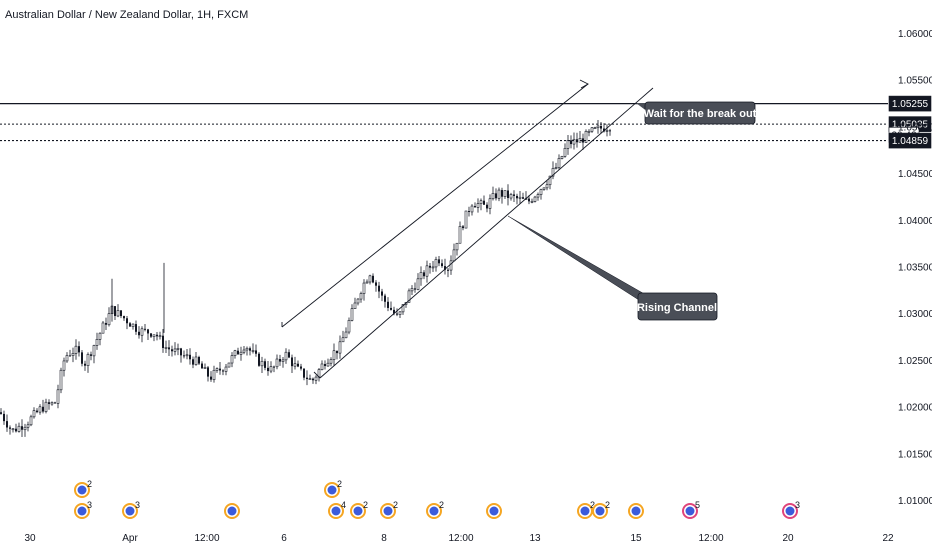 The width and height of the screenshot is (932, 550). What do you see at coordinates (317, 375) in the screenshot?
I see `channel-lower-start` at bounding box center [317, 375].